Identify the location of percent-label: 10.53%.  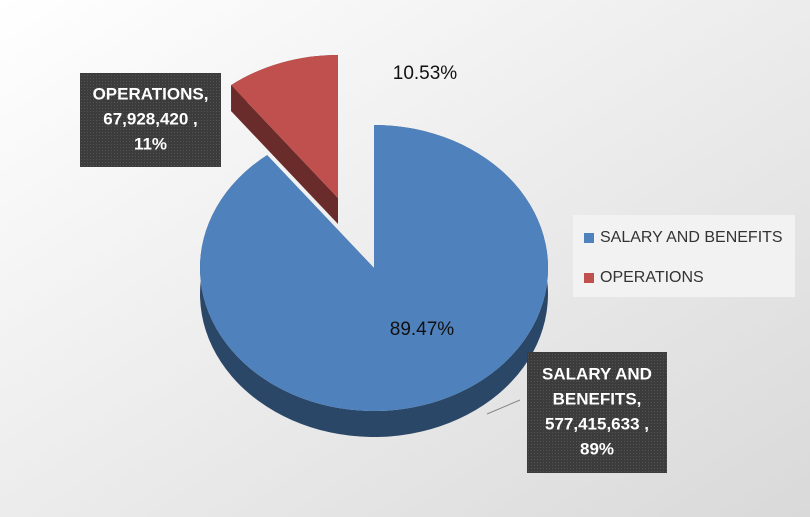
(425, 73).